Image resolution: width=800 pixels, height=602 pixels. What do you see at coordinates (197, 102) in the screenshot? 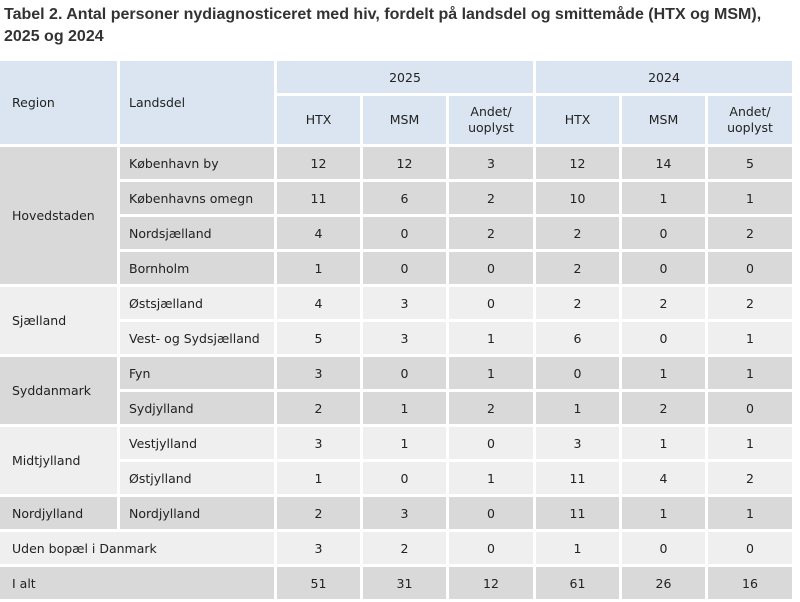
I see `header-landsdel: Landsdel` at bounding box center [197, 102].